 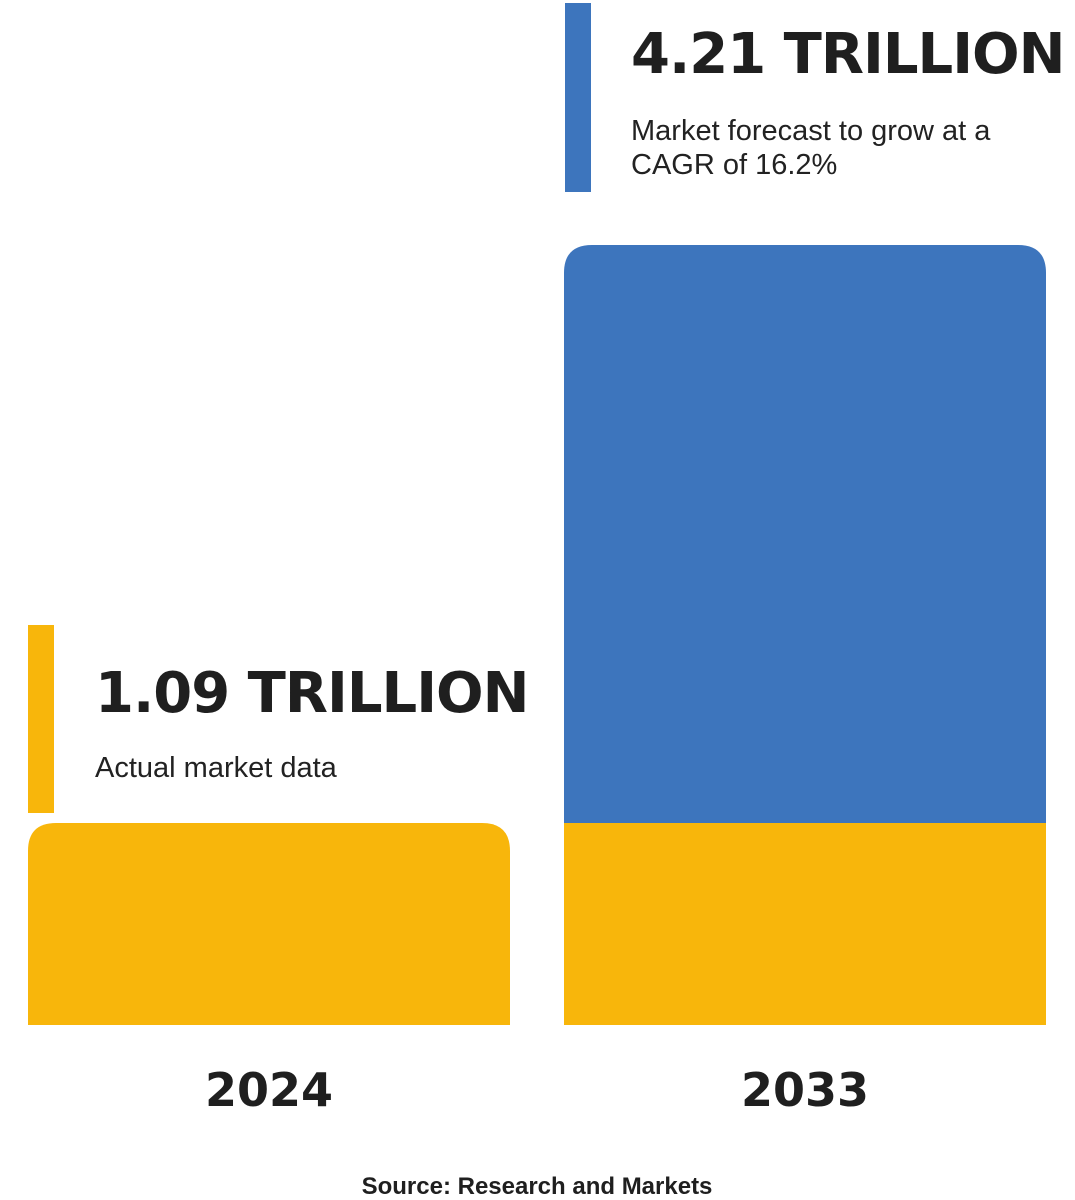 What do you see at coordinates (537, 1186) in the screenshot?
I see `source-note: Source: Research and Markets` at bounding box center [537, 1186].